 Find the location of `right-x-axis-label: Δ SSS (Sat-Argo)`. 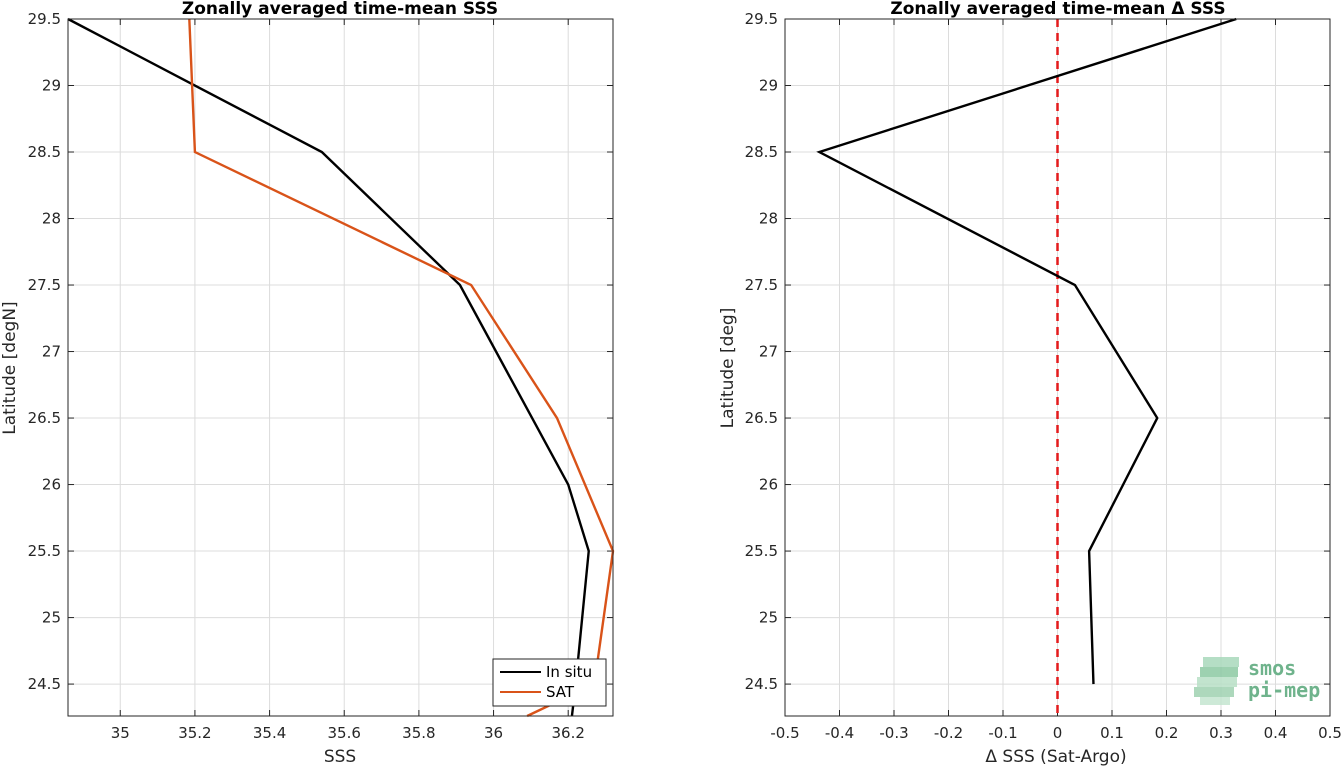

right-x-axis-label: Δ SSS (Sat-Argo) is located at coordinates (1055, 756).